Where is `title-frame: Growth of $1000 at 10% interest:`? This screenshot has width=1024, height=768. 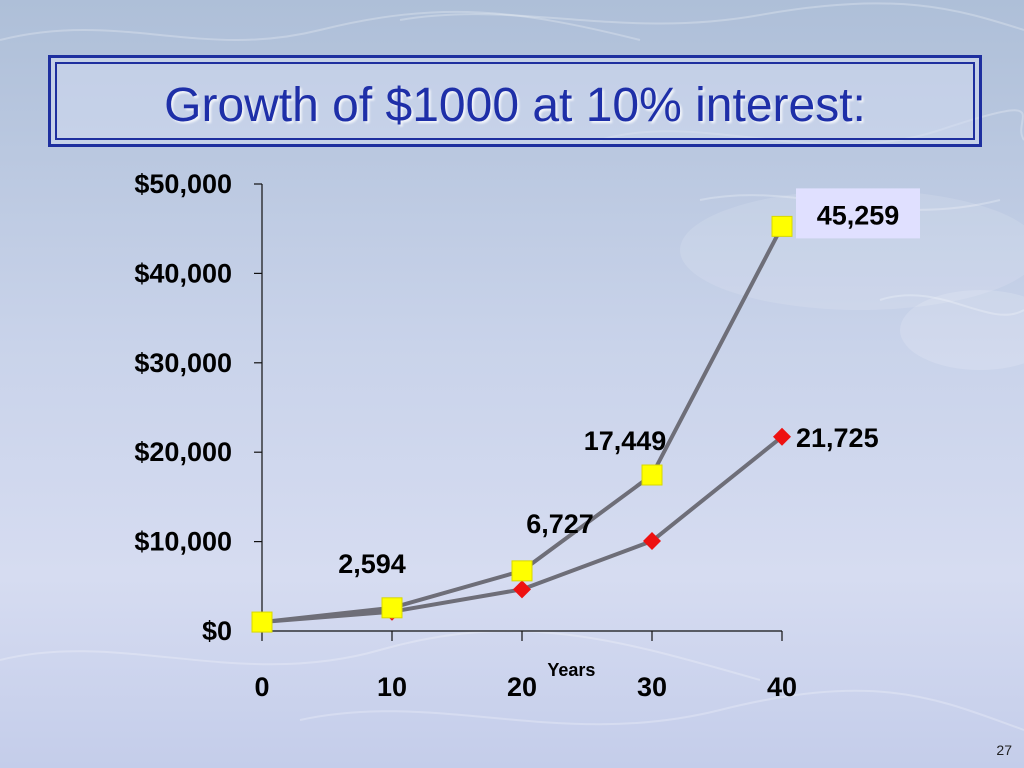
title-frame: Growth of $1000 at 10% interest: is located at coordinates (515, 101).